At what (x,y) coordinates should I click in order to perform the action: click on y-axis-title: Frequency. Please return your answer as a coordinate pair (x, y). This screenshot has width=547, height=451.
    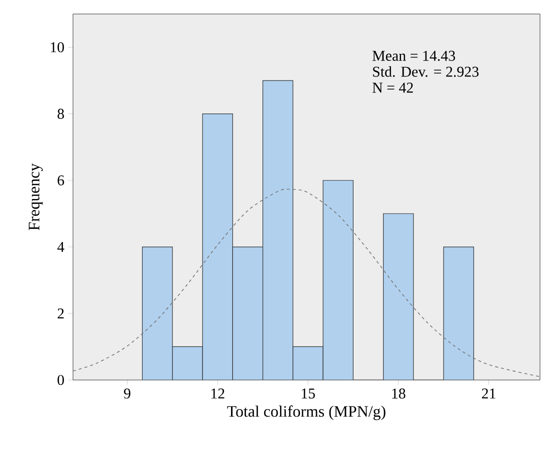
    Looking at the image, I should click on (35, 196).